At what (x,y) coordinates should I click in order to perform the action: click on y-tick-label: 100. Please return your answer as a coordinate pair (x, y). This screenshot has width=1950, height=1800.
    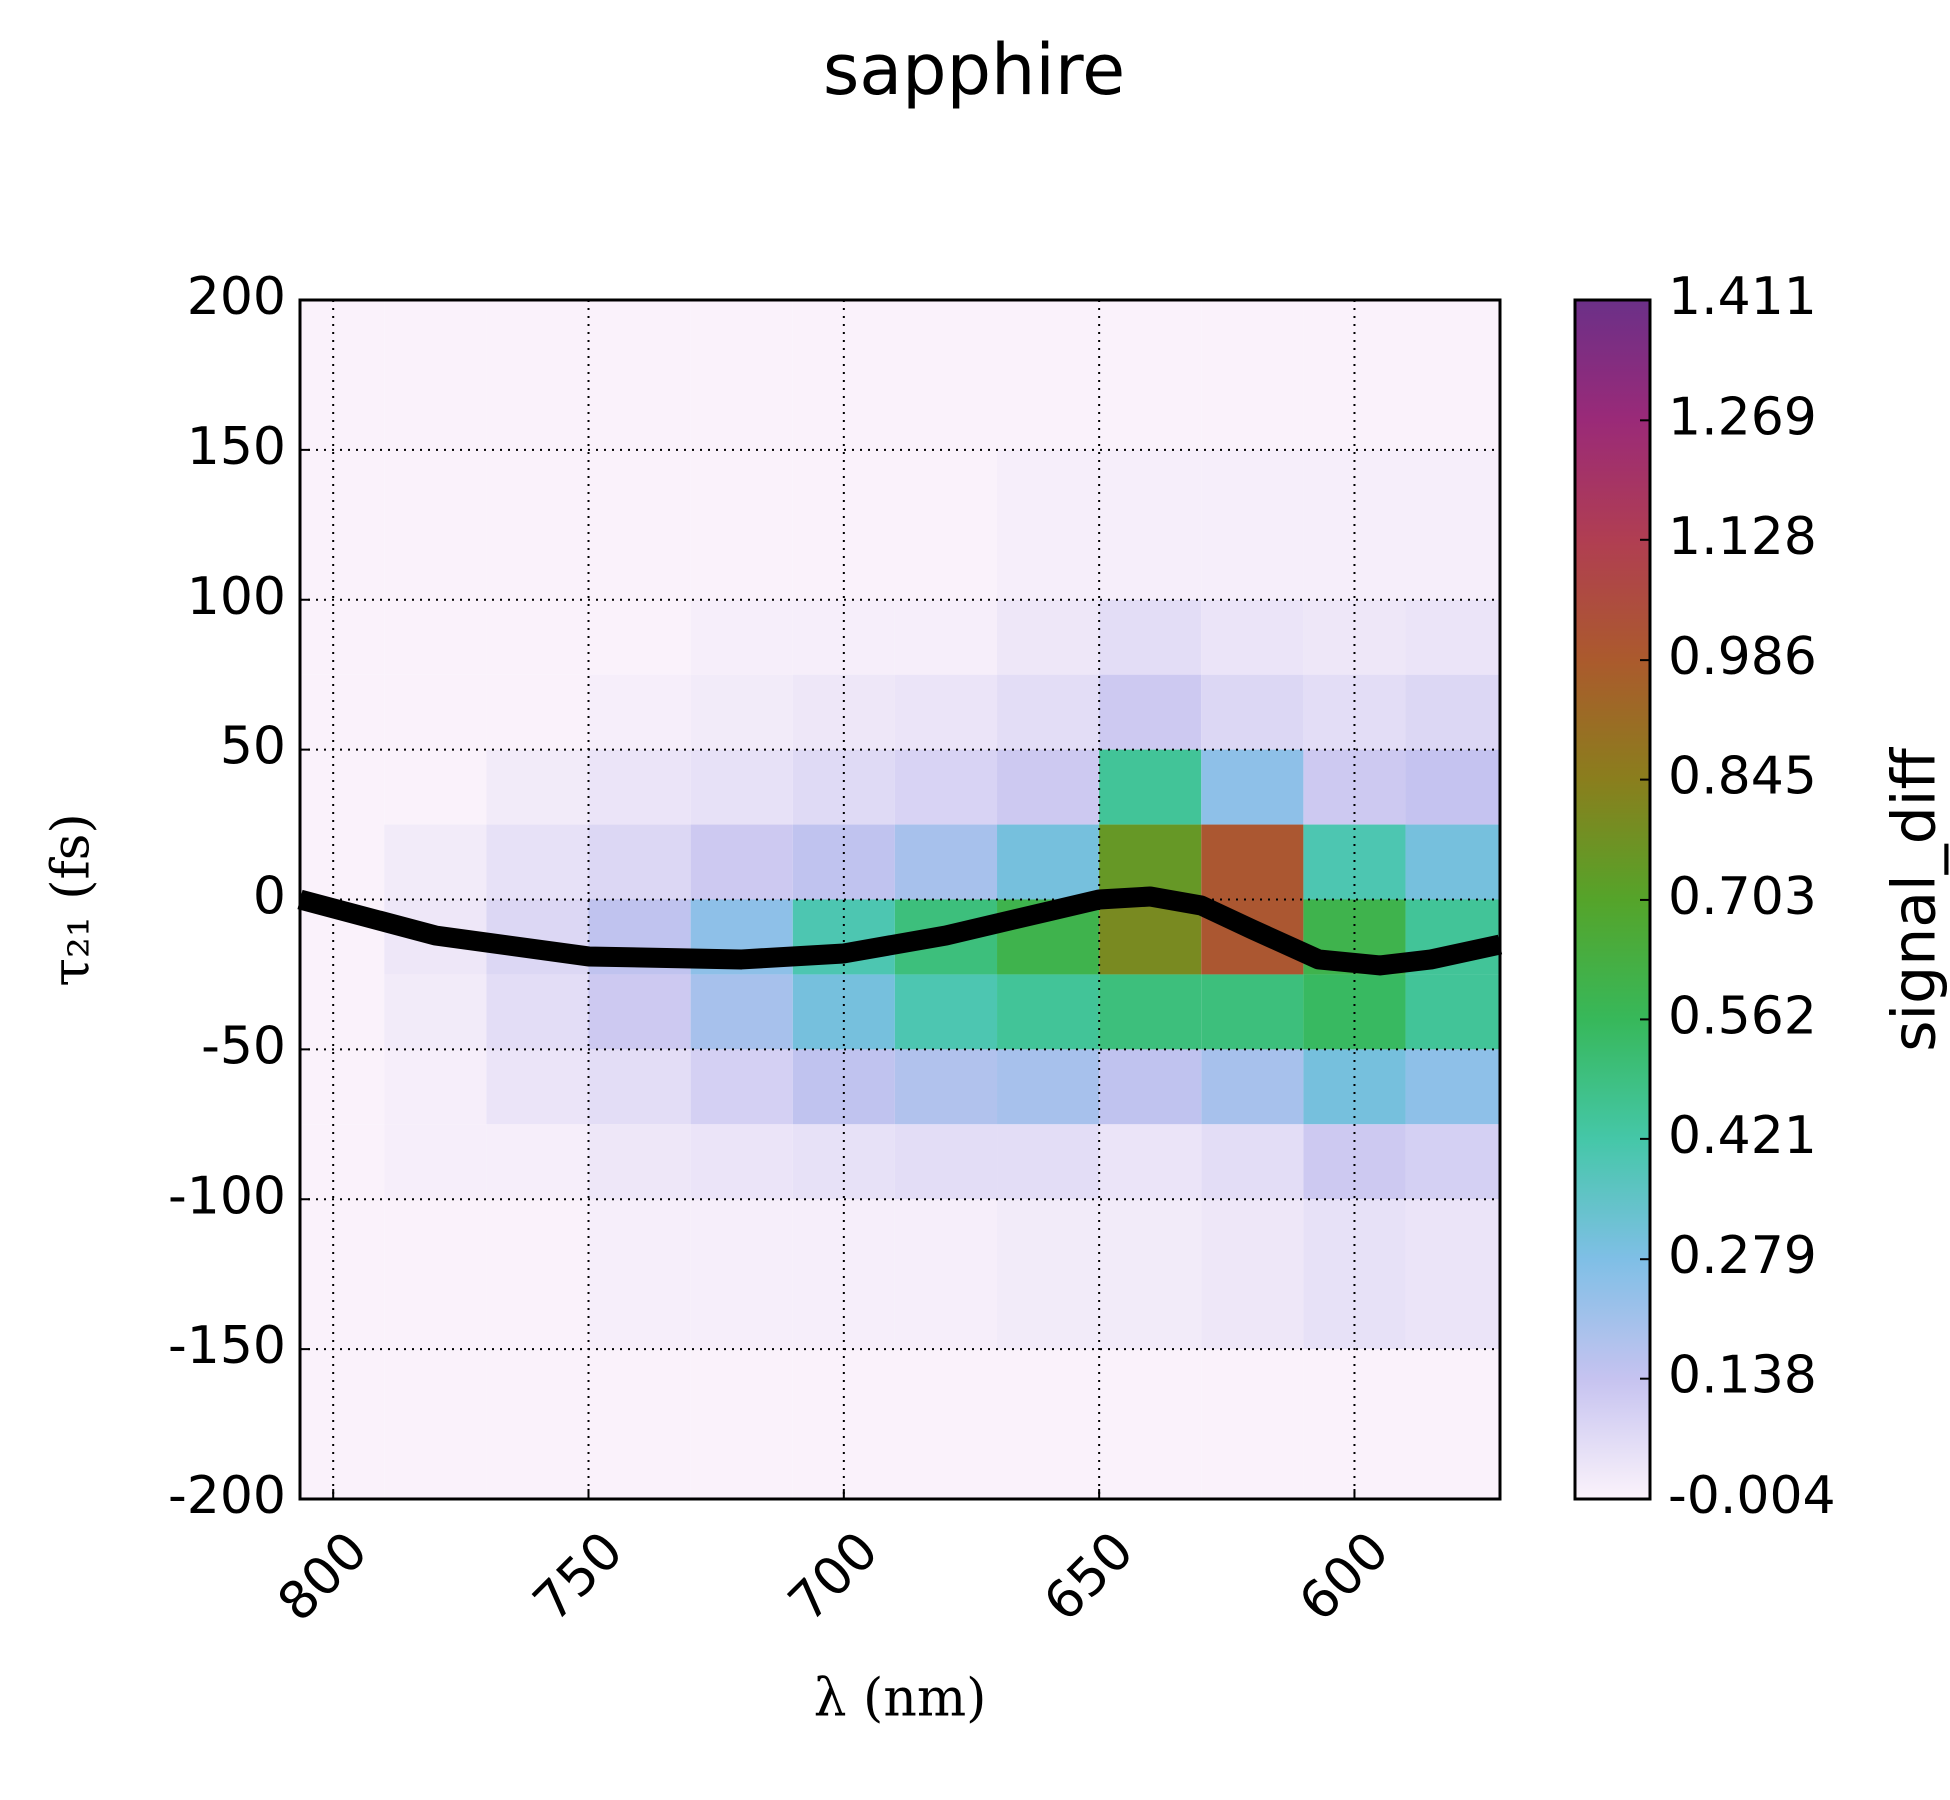
    Looking at the image, I should click on (236, 597).